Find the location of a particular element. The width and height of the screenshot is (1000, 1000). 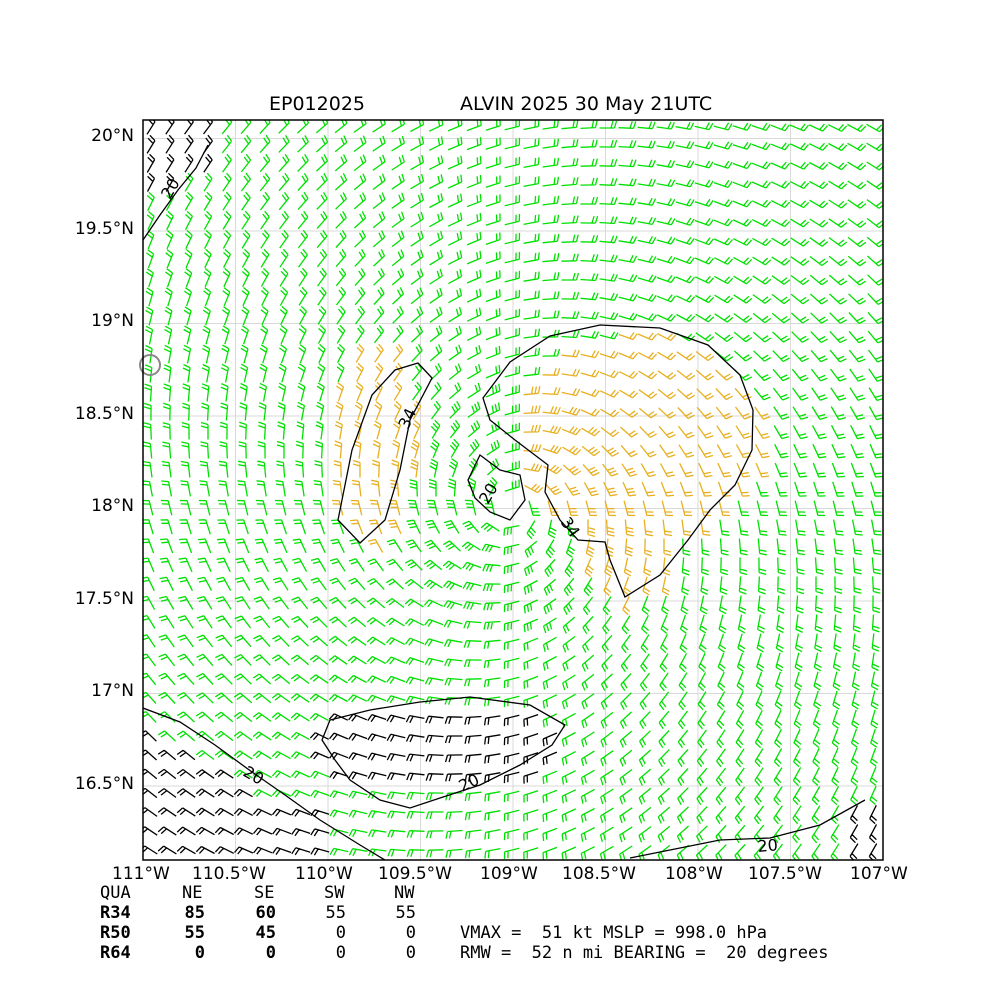

radii-row-label: R64 is located at coordinates (115, 953).